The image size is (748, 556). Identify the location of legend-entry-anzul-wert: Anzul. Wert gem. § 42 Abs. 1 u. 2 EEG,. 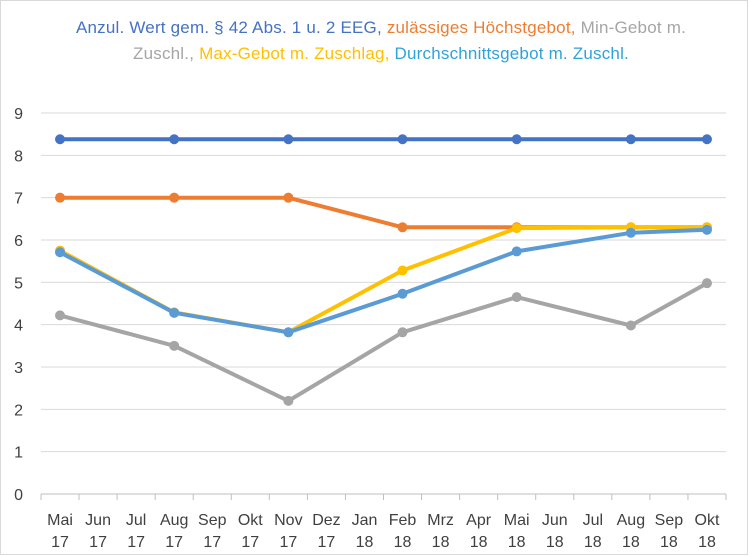
(228, 27).